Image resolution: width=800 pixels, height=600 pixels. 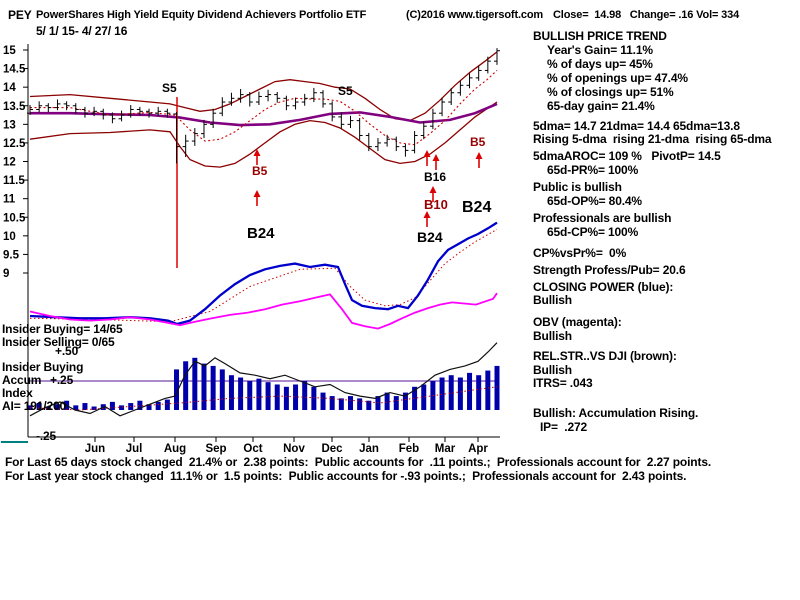 What do you see at coordinates (62, 329) in the screenshot?
I see `insider-buying-count: Insider Buying= 14/65` at bounding box center [62, 329].